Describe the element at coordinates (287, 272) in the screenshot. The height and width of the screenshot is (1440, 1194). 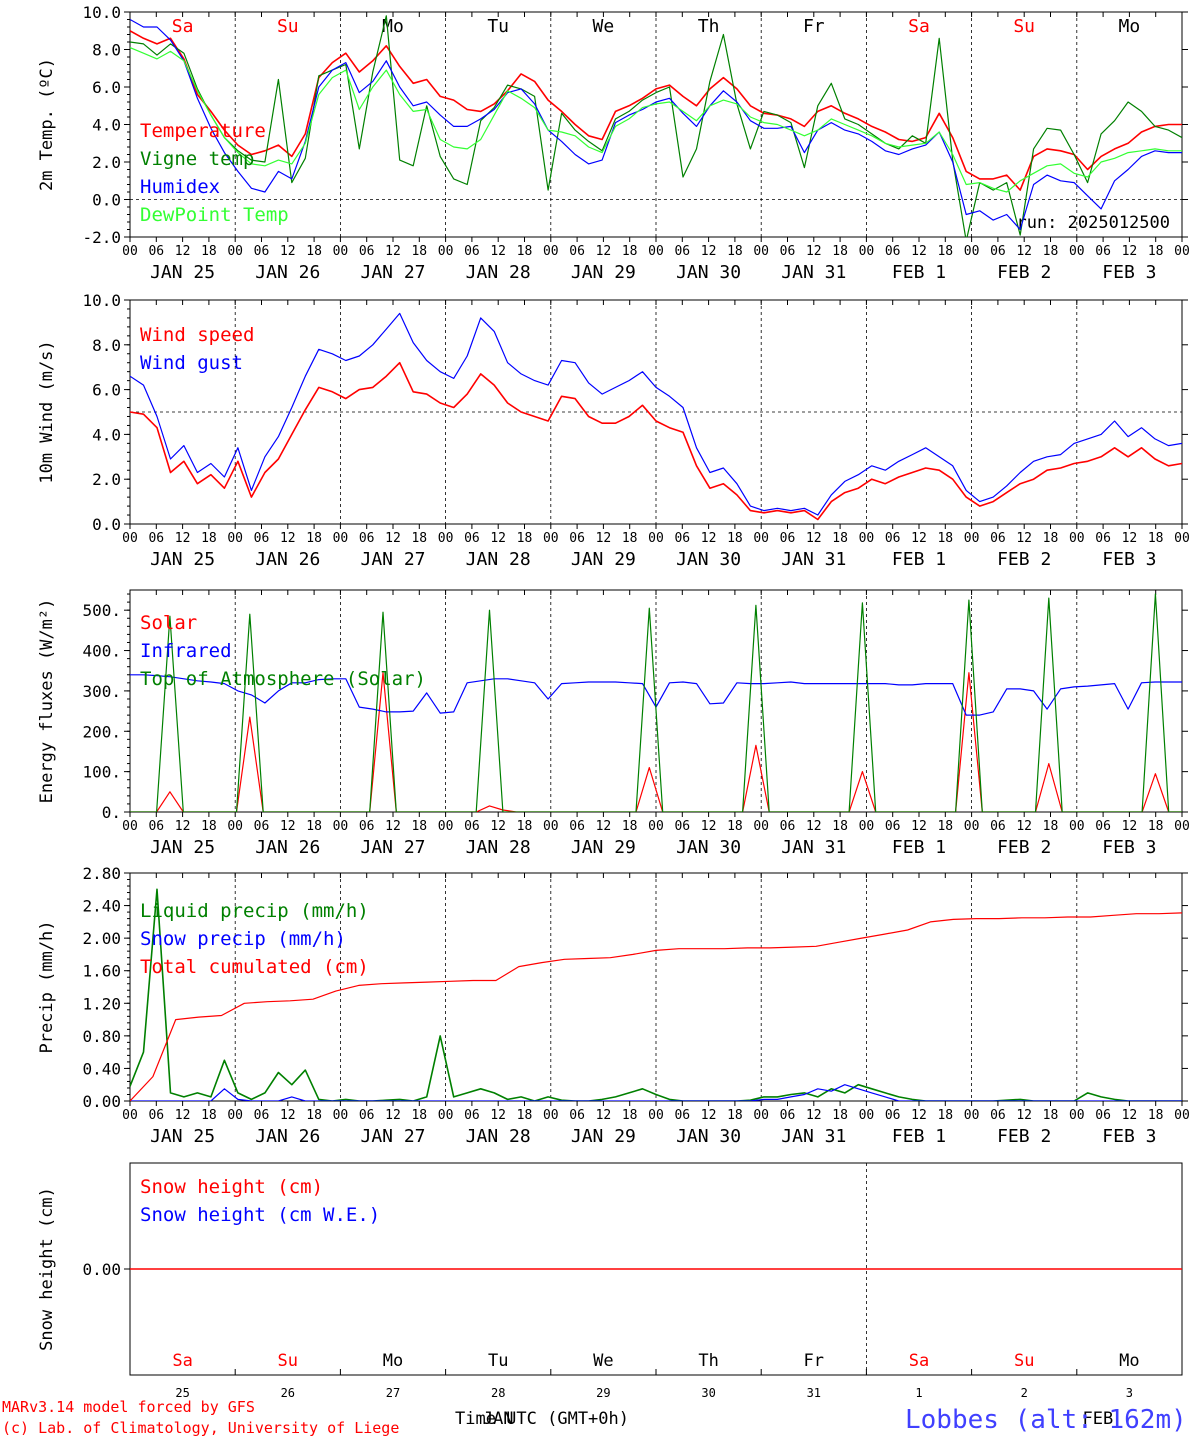
I see `date-label: JAN 26` at that location.